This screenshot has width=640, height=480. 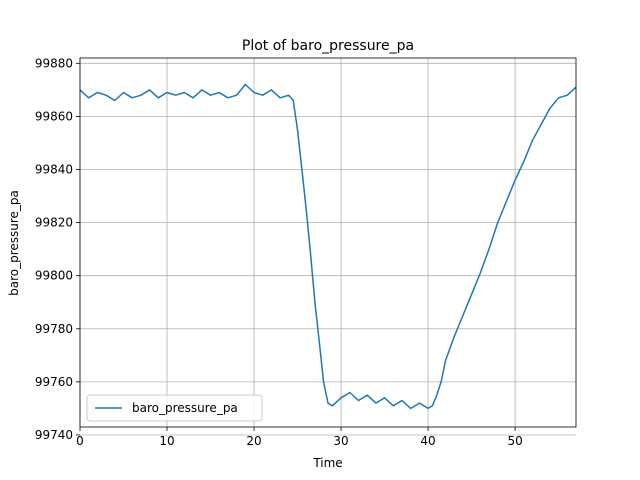 What do you see at coordinates (253, 441) in the screenshot?
I see `x-tick-label: 20` at bounding box center [253, 441].